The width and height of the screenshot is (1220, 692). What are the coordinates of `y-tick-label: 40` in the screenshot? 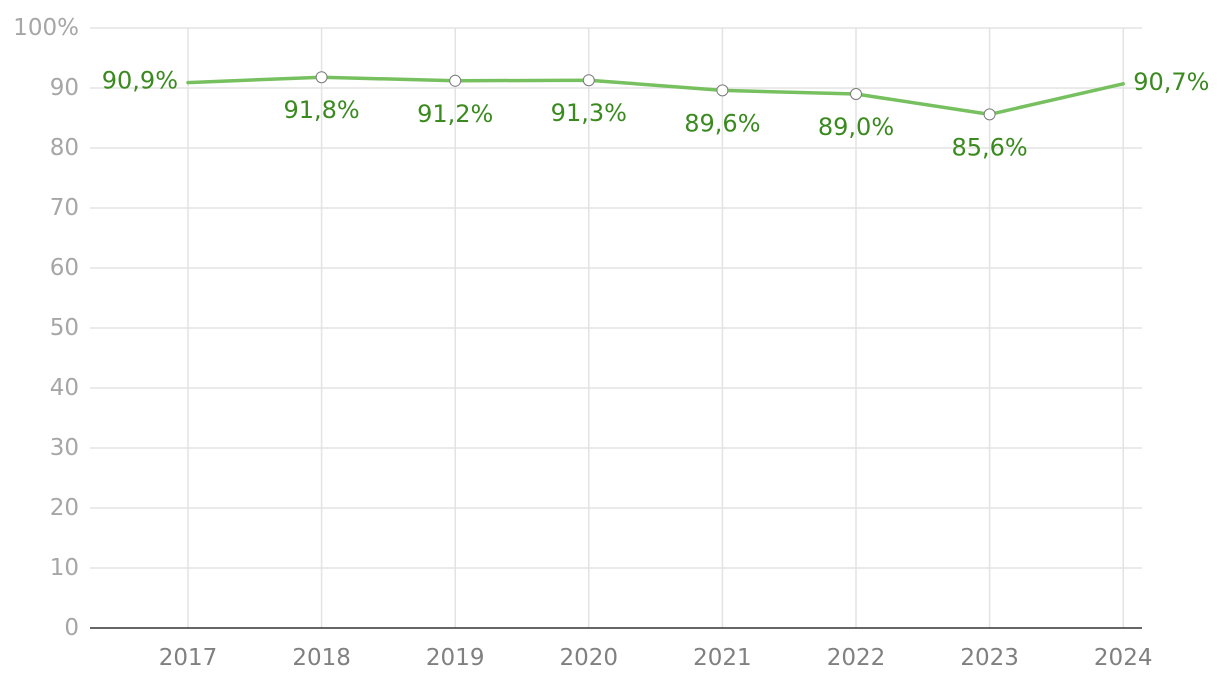 It's located at (64, 388).